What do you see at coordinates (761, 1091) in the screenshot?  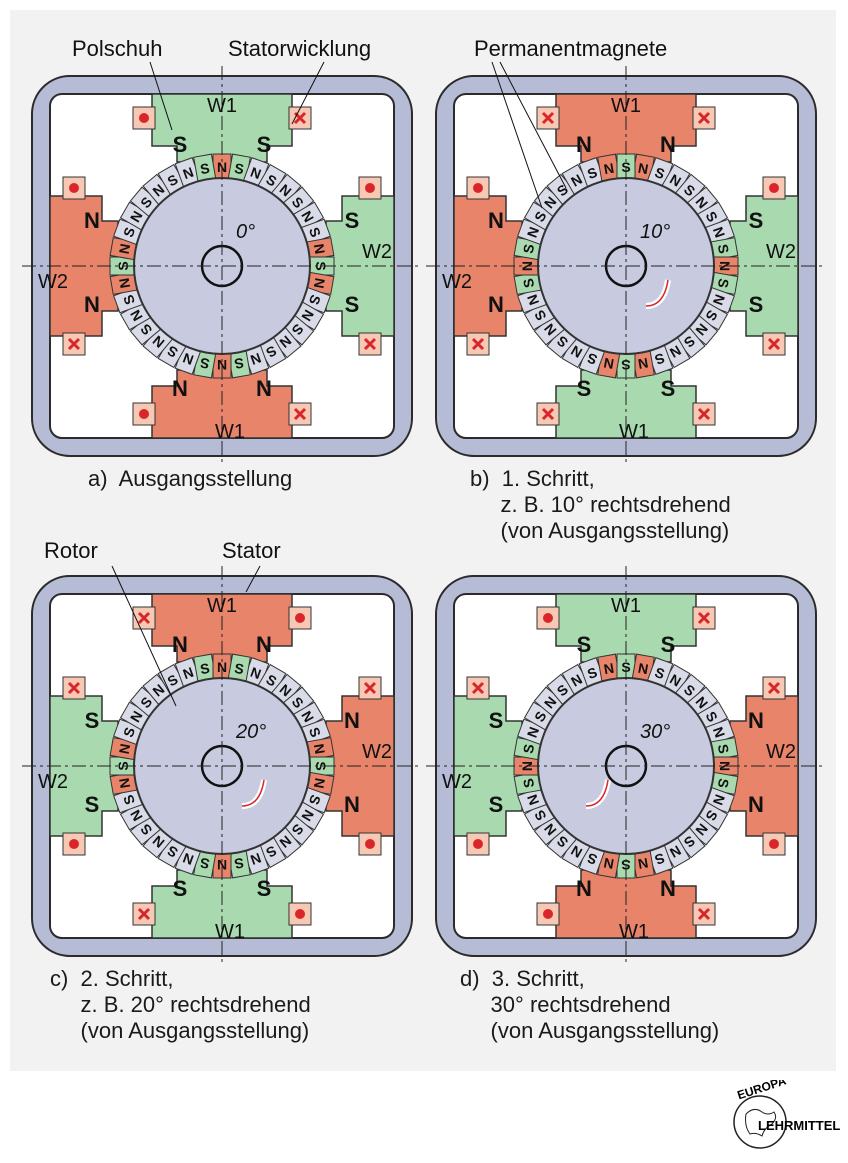 I see `svg-text: EUROPA` at bounding box center [761, 1091].